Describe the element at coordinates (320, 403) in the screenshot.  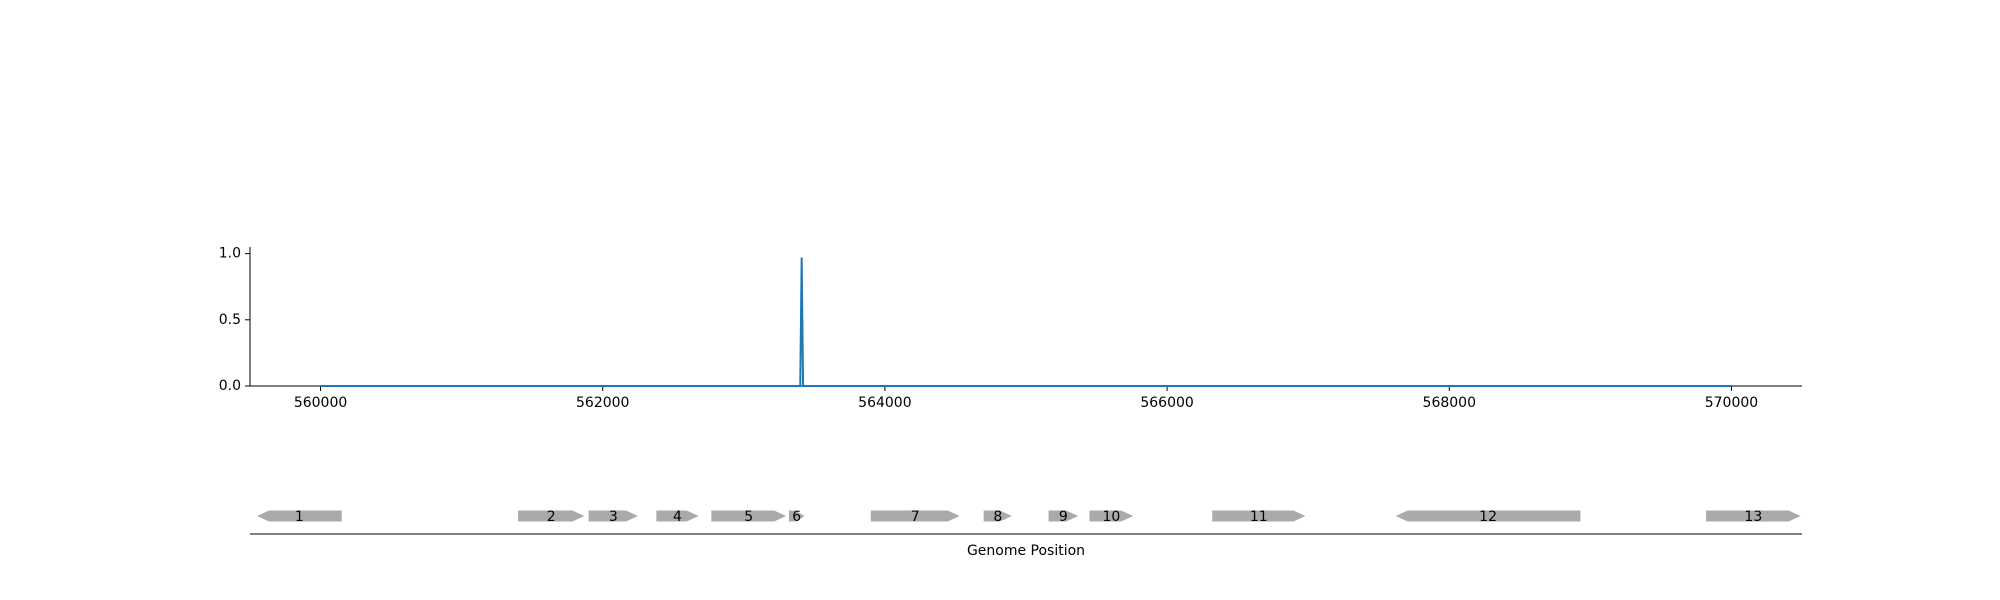
I see `x-tick-label: 560000` at that location.